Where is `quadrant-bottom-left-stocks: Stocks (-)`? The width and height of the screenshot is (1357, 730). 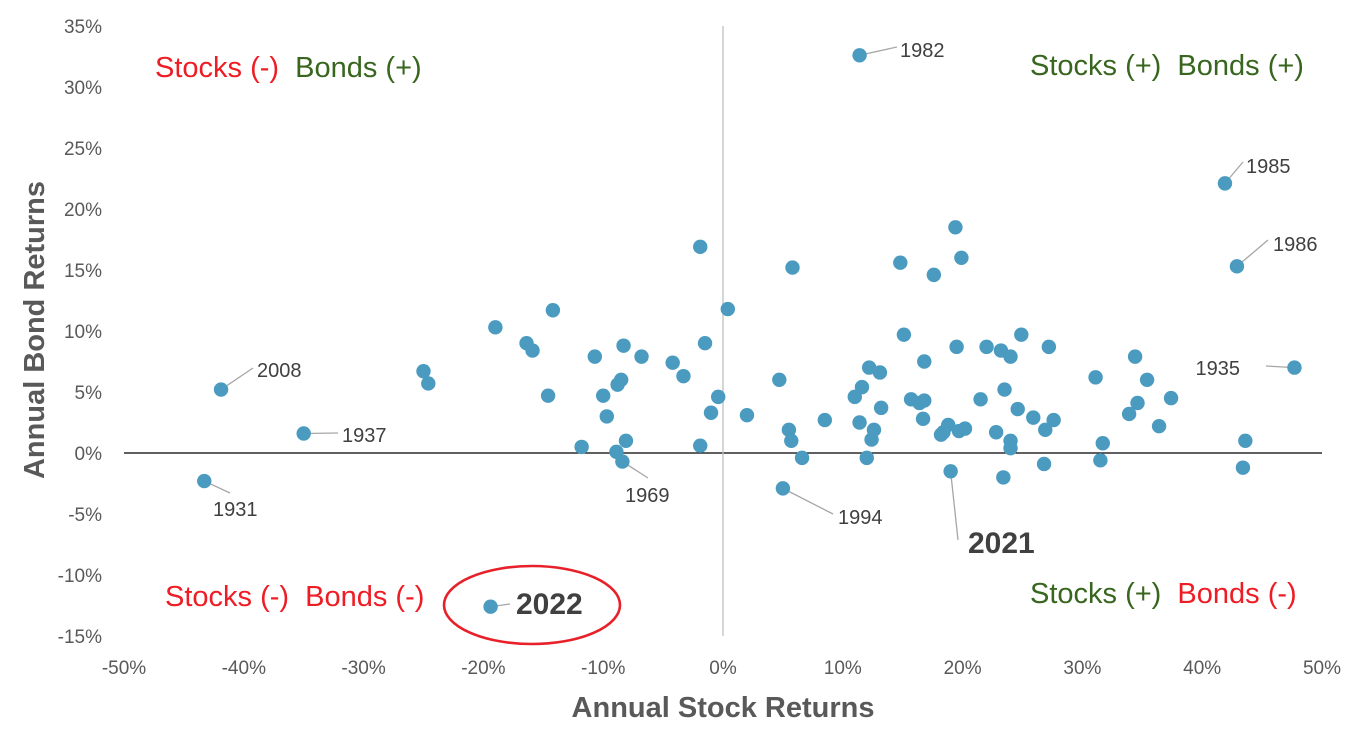 quadrant-bottom-left-stocks: Stocks (-) is located at coordinates (227, 597).